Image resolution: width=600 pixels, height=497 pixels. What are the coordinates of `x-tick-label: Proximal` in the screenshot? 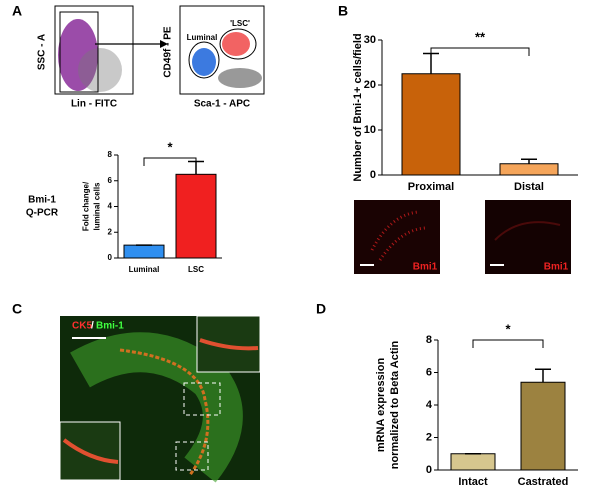 It's located at (431, 187).